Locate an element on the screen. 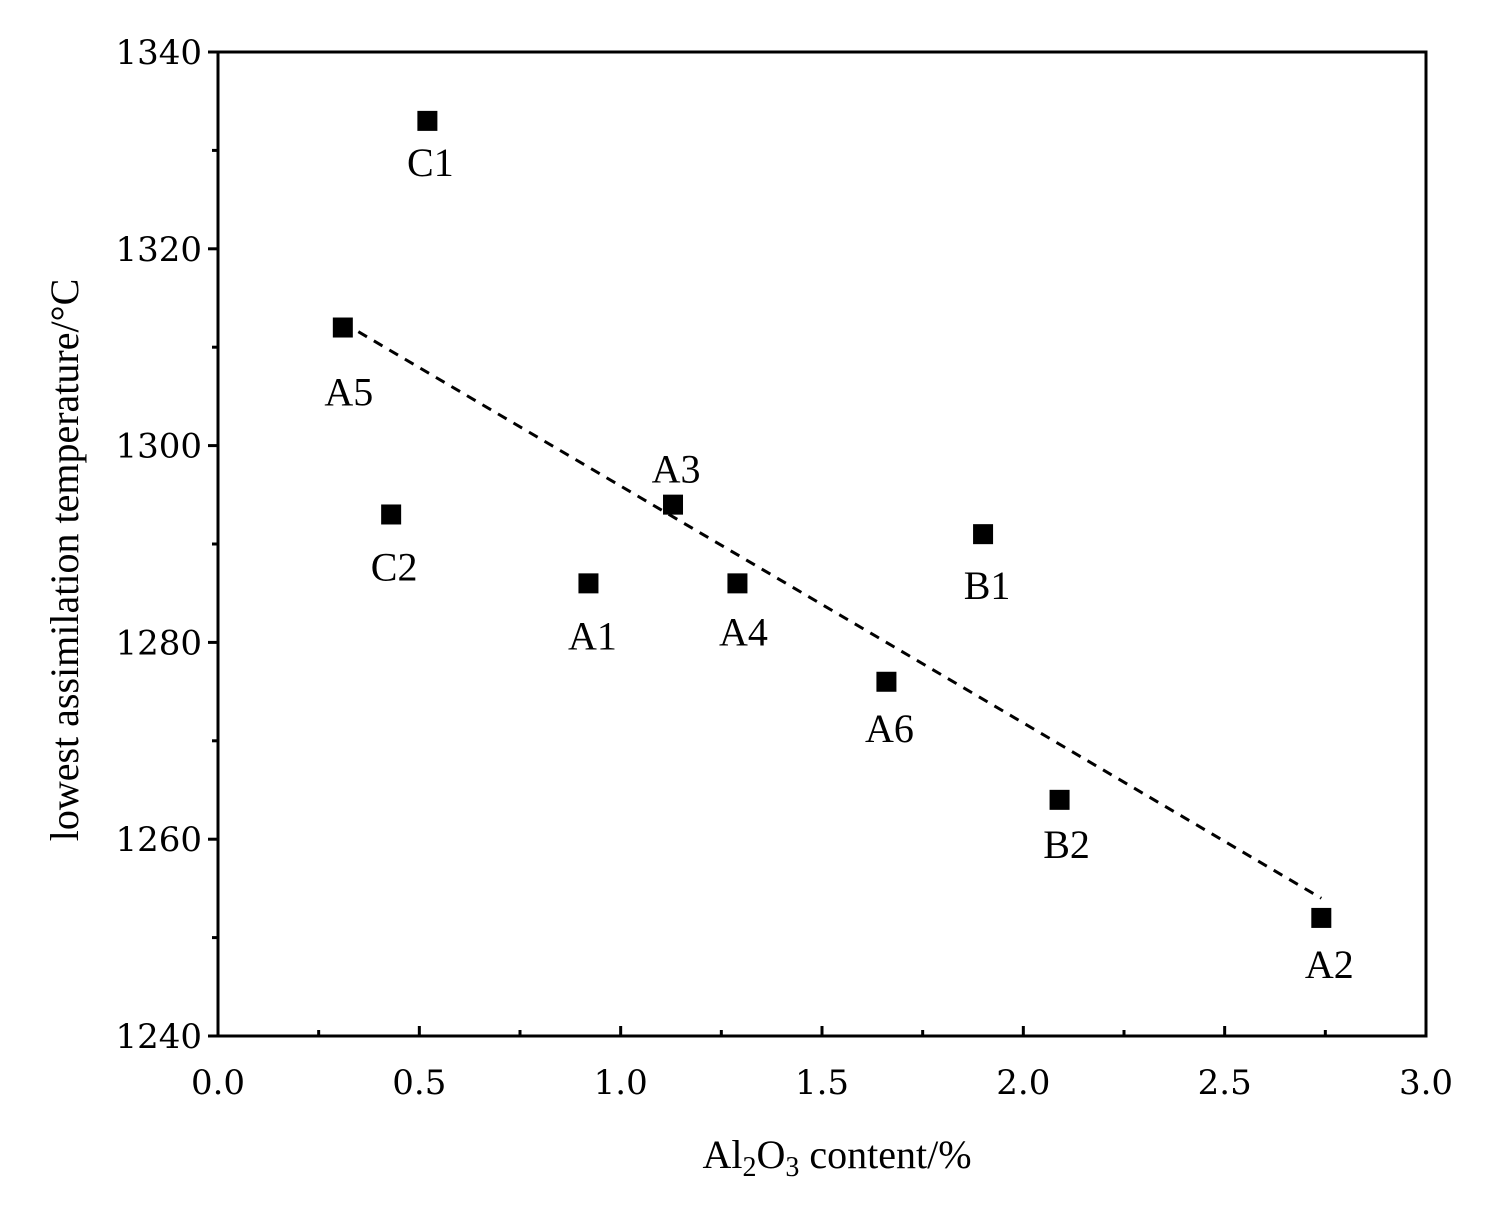 The image size is (1498, 1212). point-a6 is located at coordinates (886, 681).